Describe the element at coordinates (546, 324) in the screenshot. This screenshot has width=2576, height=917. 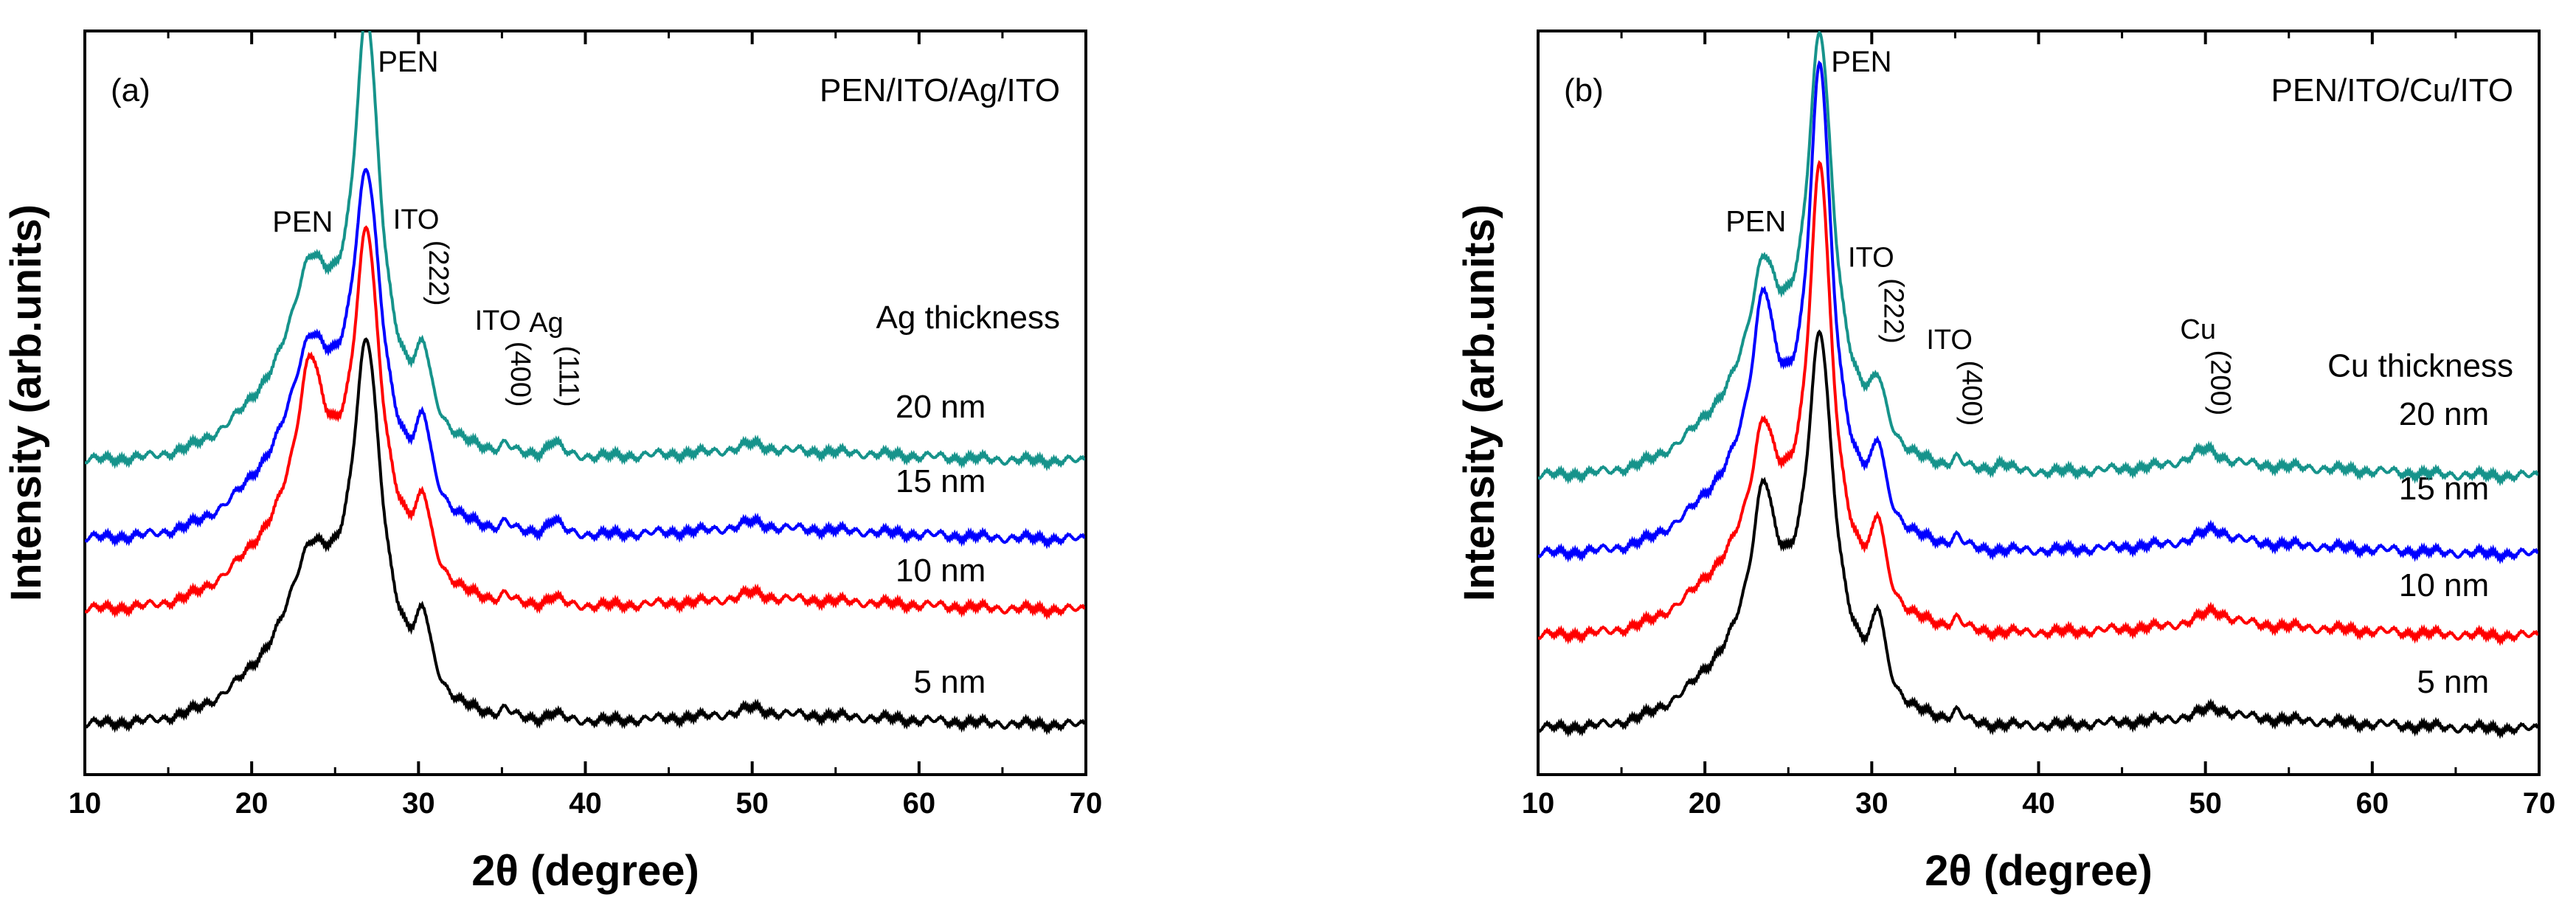
I see `peak-annotation: Ag` at that location.